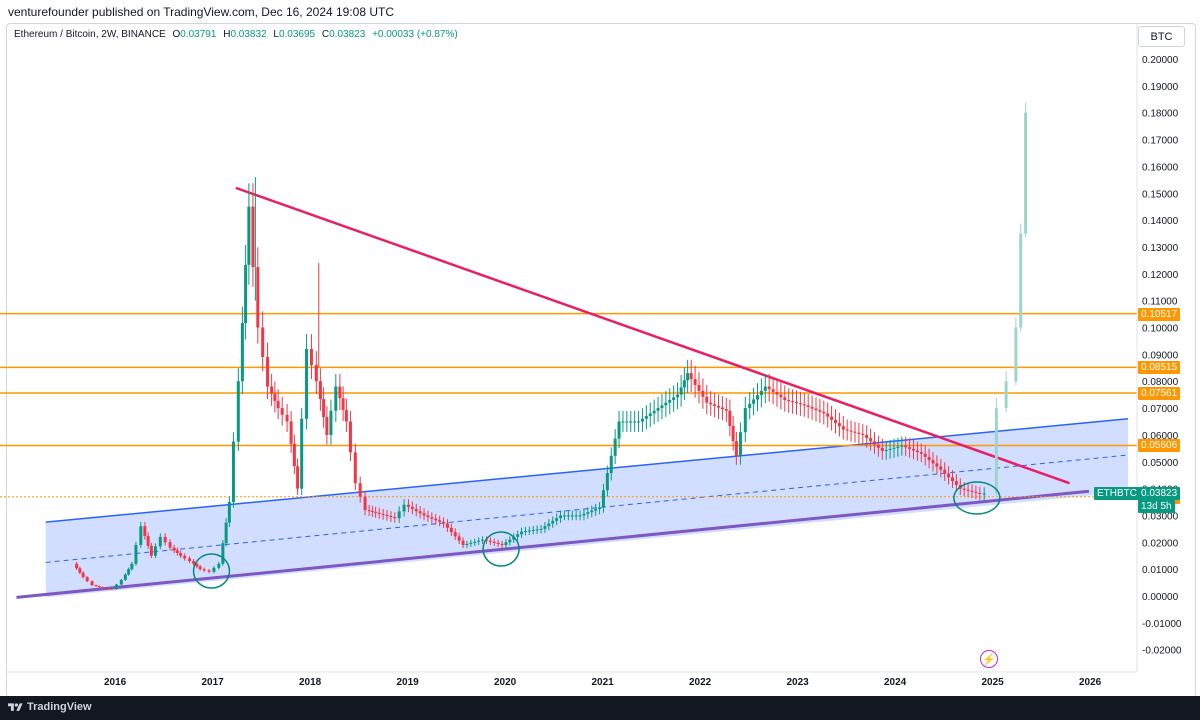 The width and height of the screenshot is (1200, 720). I want to click on y-tick-label: 0.19000, so click(1160, 87).